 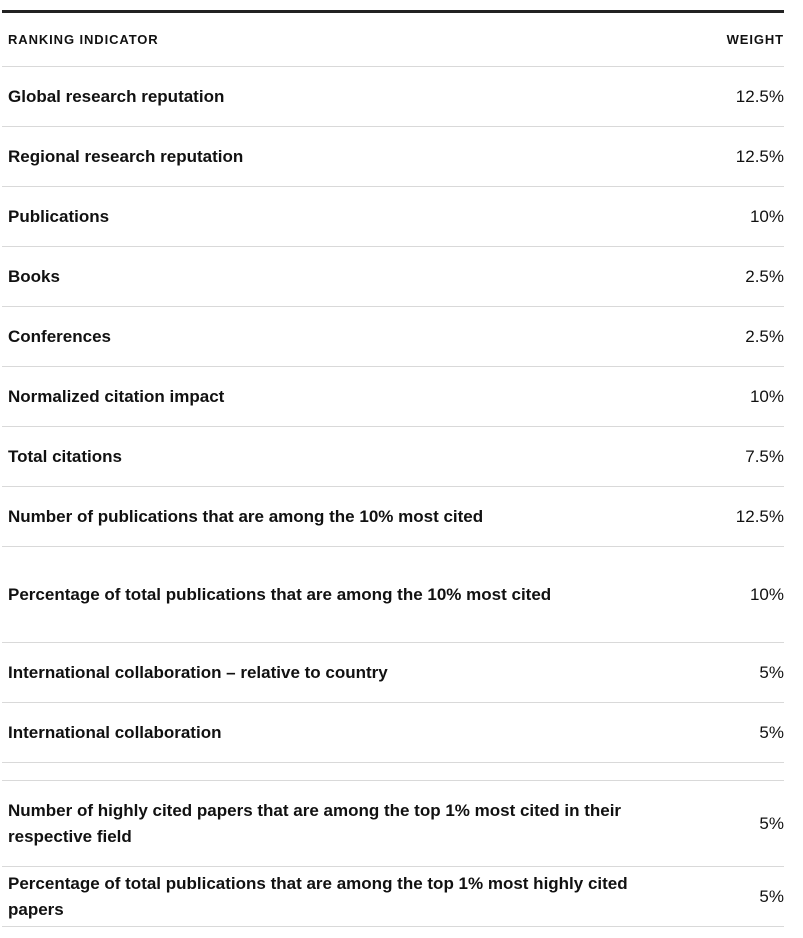 I want to click on table-row: Global research reputation 12.5%, so click(x=393, y=96).